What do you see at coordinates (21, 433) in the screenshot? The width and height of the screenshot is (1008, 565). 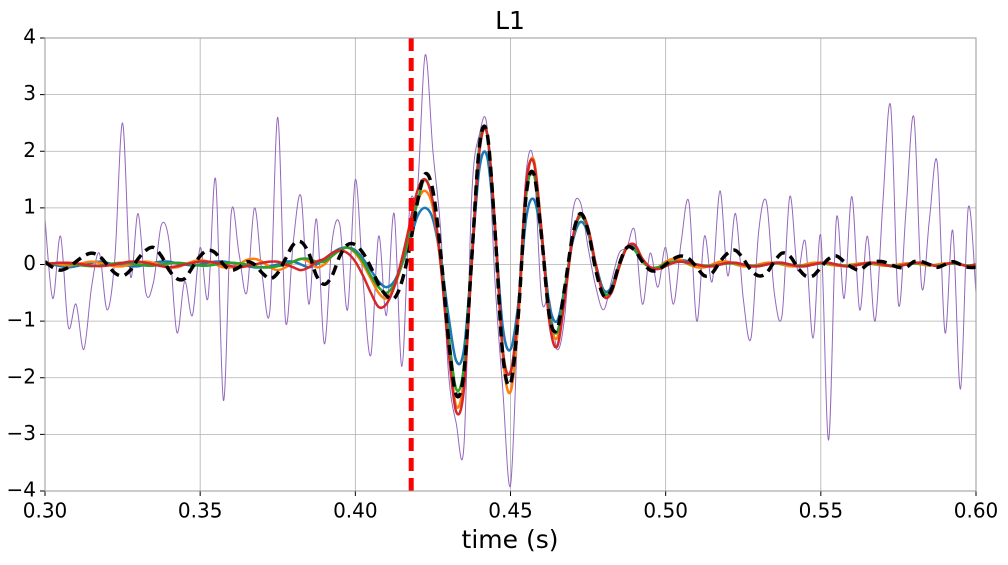 I see `y-tick-label: −3` at bounding box center [21, 433].